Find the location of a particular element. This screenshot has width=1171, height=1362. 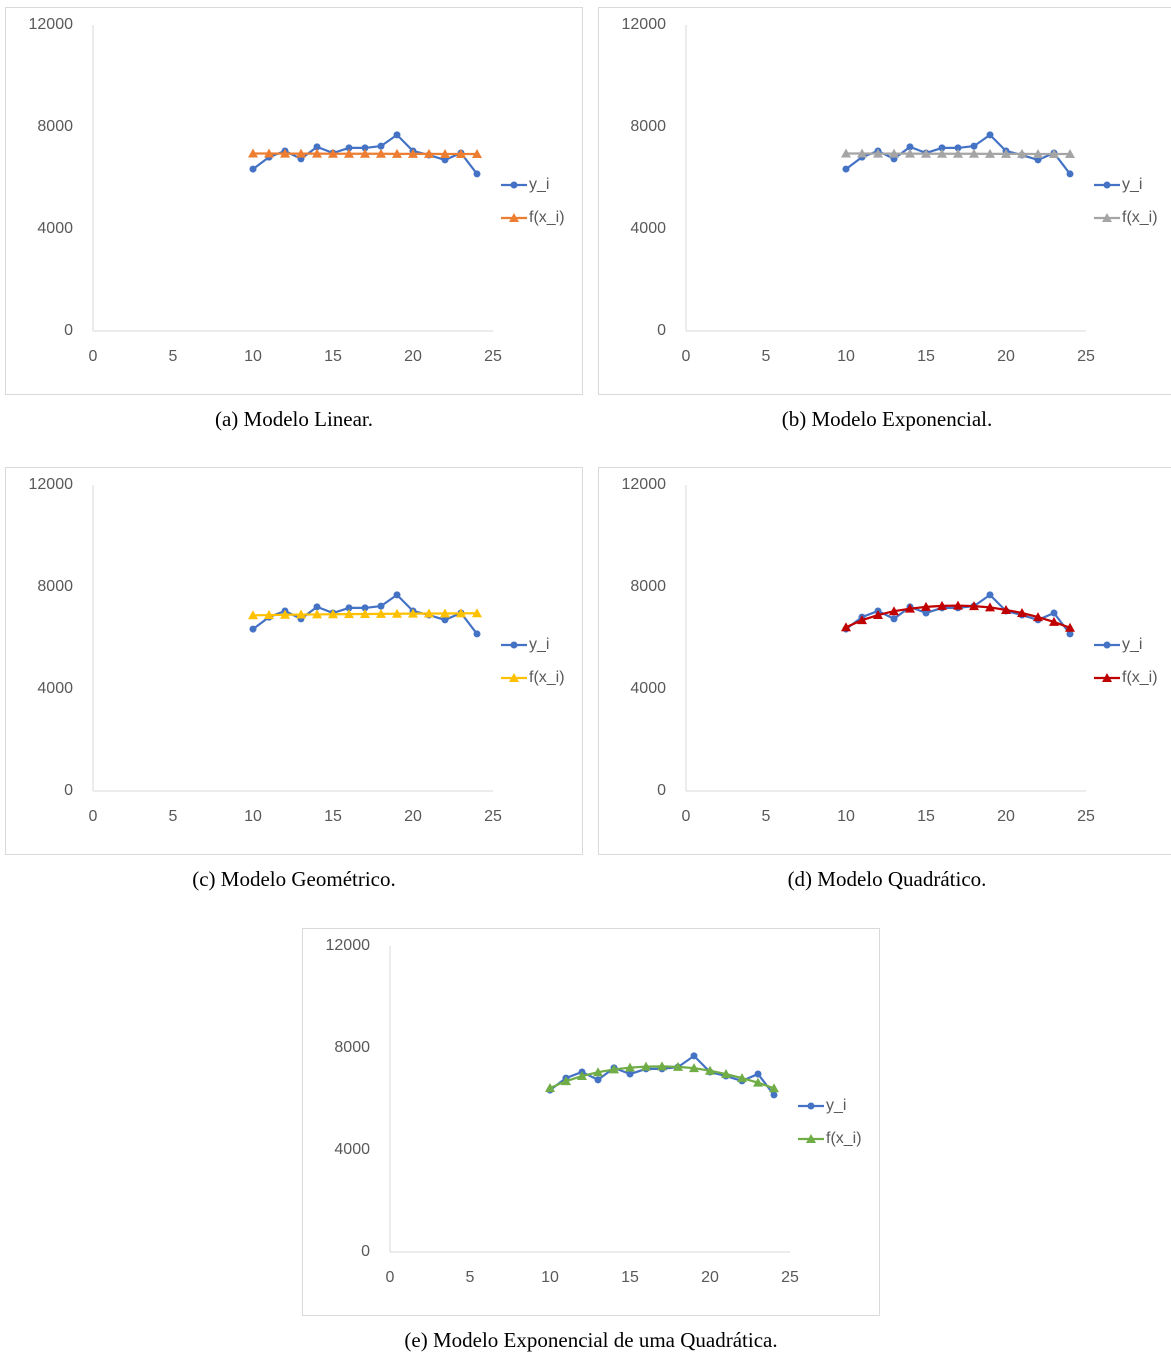

caption: (c) Modelo Geométrico. is located at coordinates (294, 879).